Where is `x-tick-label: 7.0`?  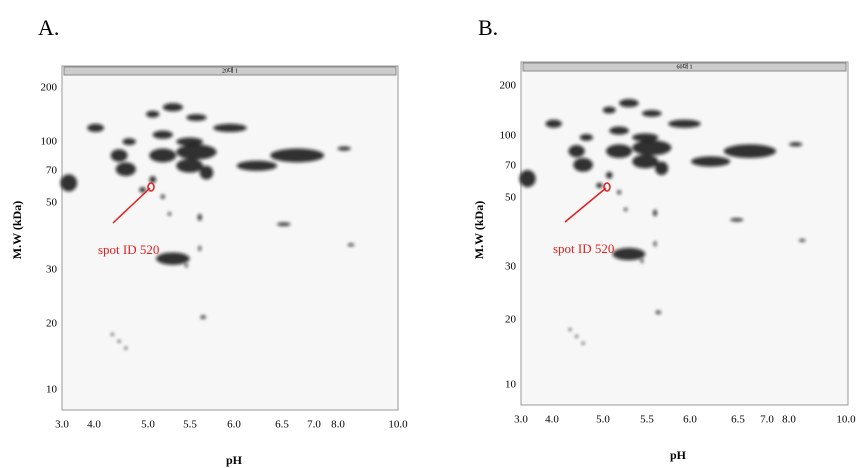 x-tick-label: 7.0 is located at coordinates (314, 425).